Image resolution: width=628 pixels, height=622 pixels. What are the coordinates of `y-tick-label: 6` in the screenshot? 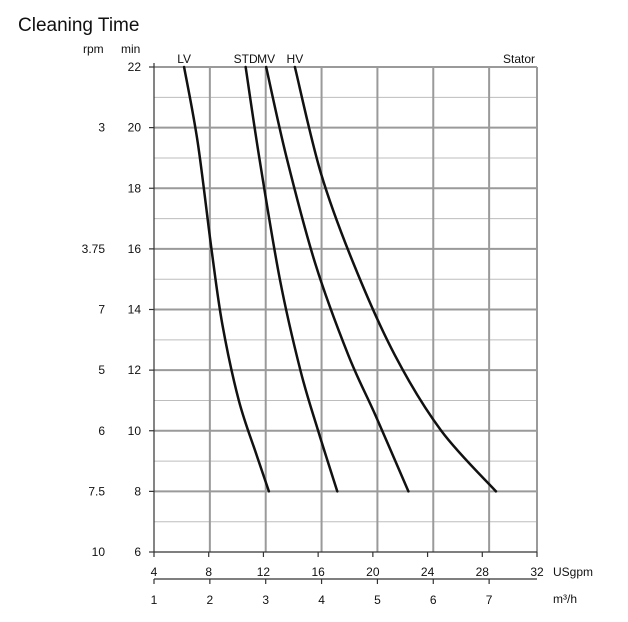 It's located at (137, 552).